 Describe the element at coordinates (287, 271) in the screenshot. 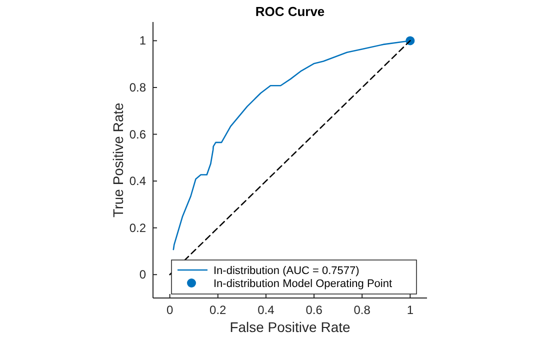

I see `legend-label: In-distribution (AUC = 0.7577)` at that location.